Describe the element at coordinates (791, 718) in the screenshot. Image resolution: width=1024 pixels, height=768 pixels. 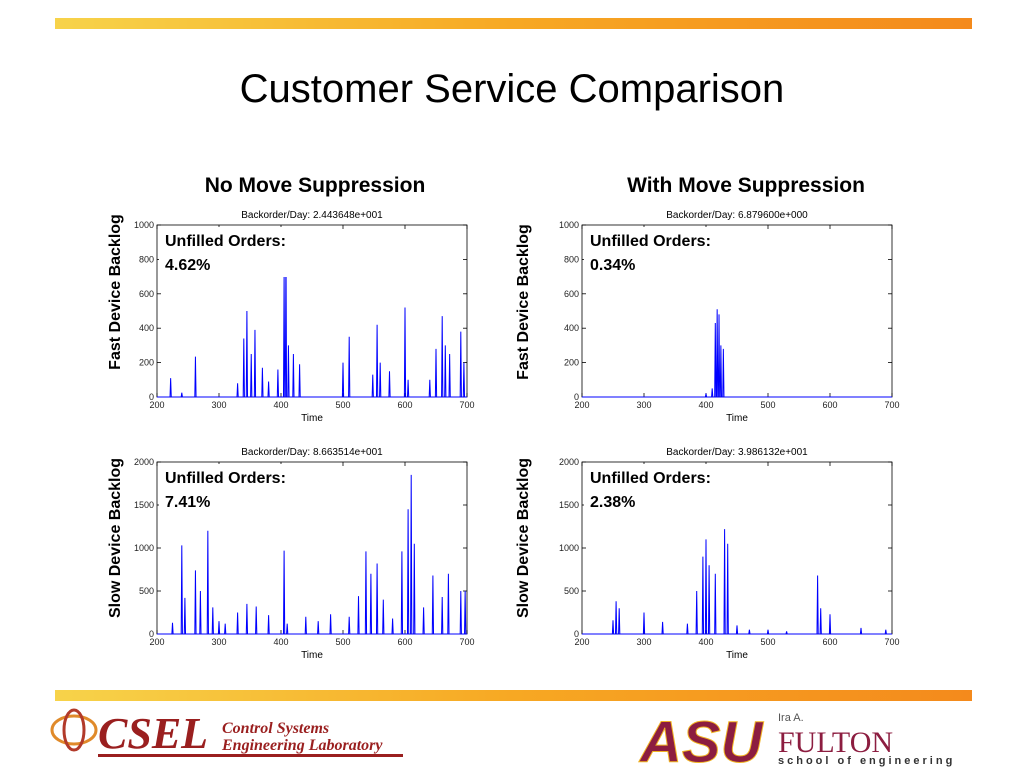
I see `fulton-pre: Ira A.` at that location.